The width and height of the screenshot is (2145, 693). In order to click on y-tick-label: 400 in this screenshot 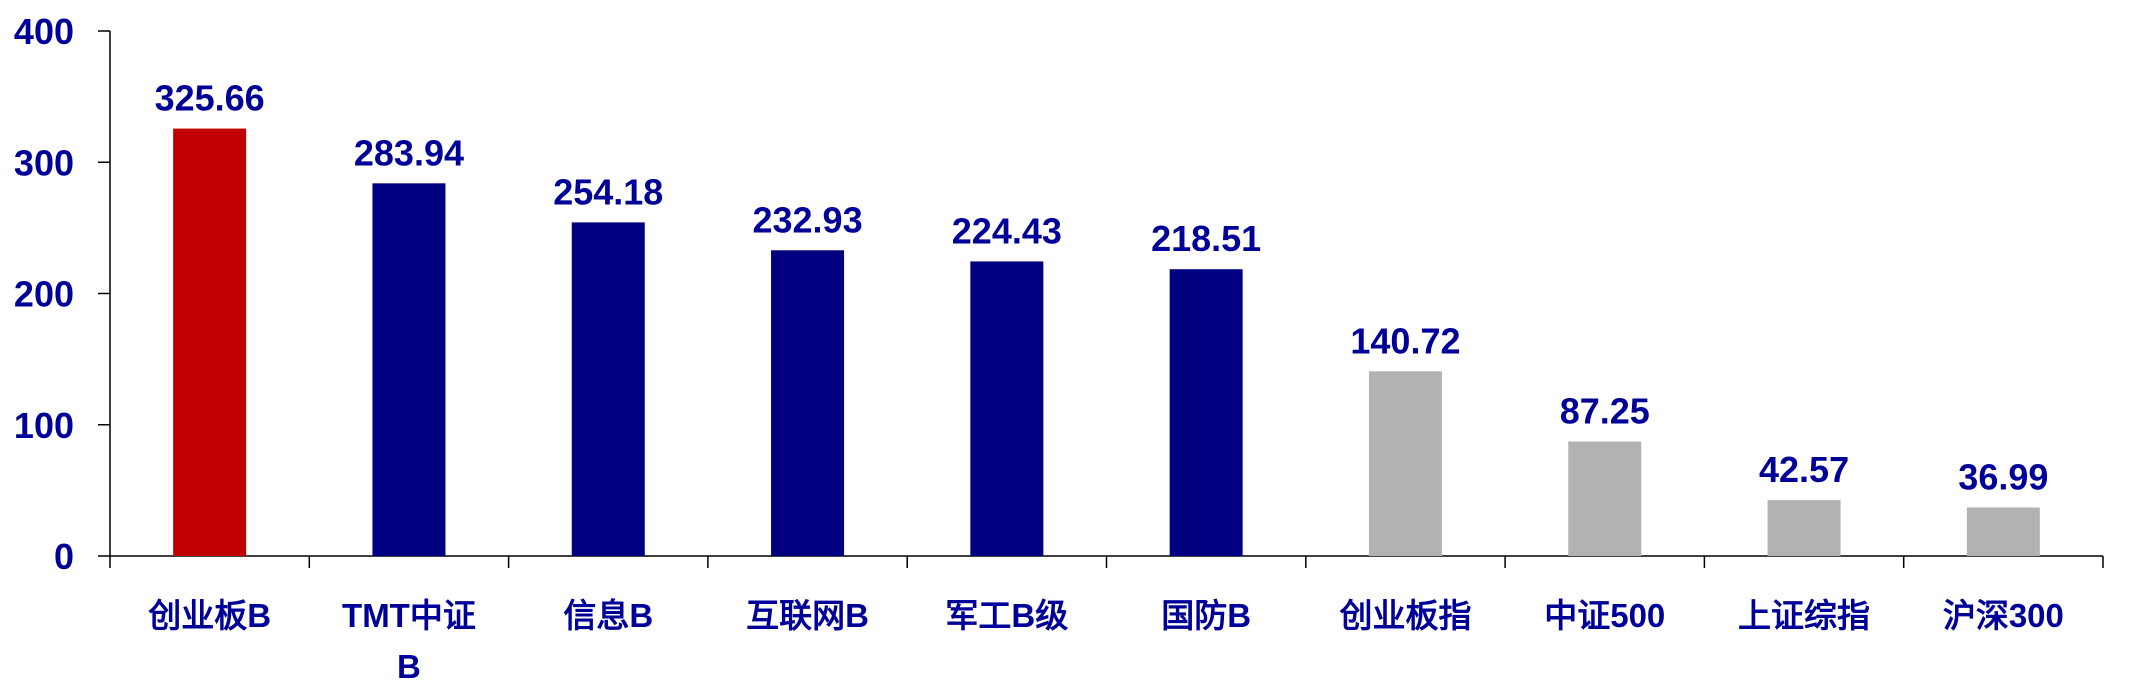, I will do `click(44, 31)`.